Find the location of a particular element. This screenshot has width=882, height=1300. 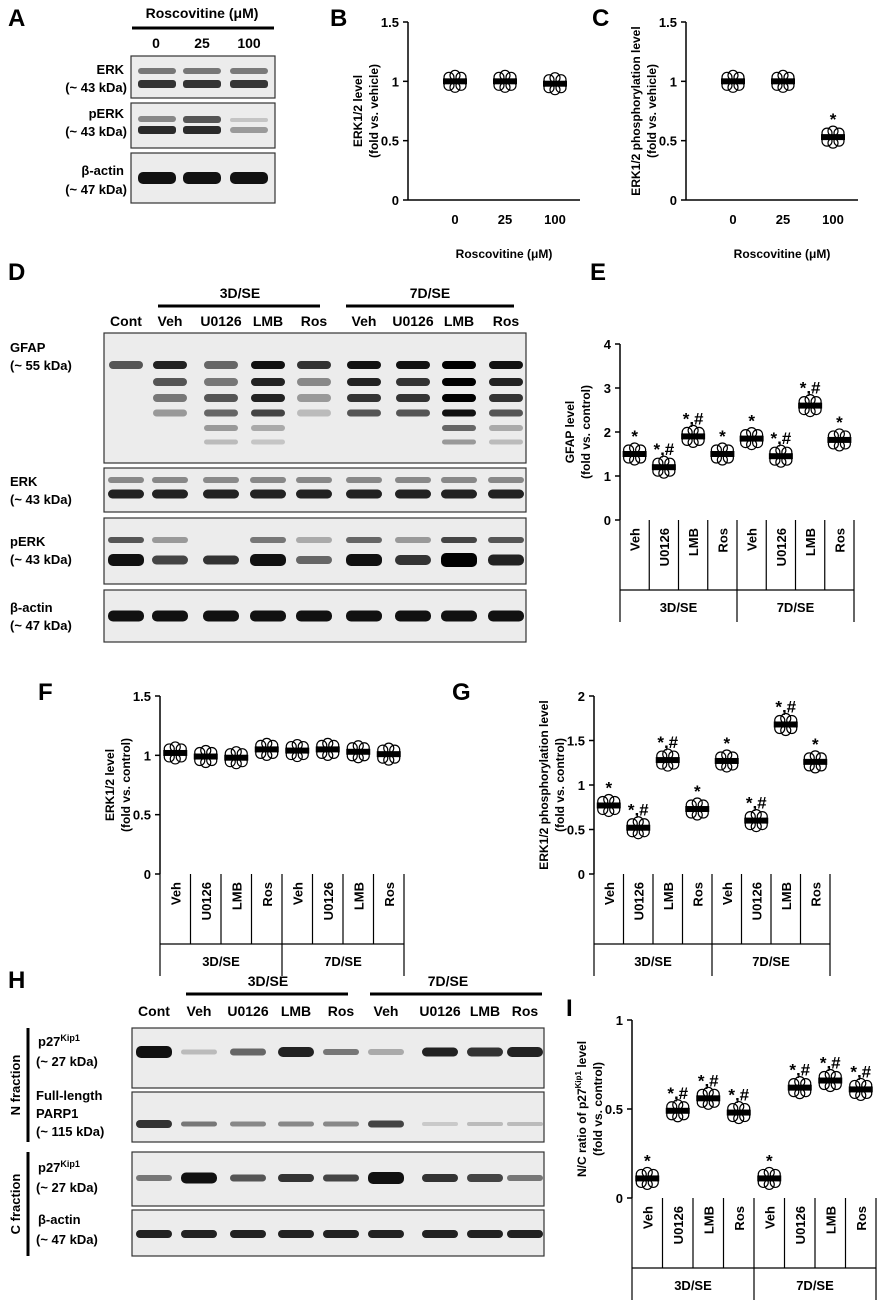

blot-kda: (~ 55 kDa) is located at coordinates (41, 365).